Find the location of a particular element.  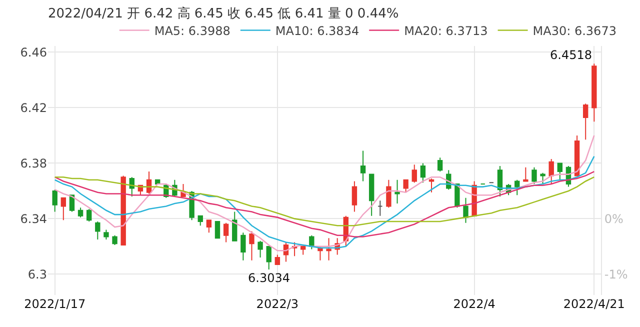

y-tick-label: 6.46 is located at coordinates (33, 52).